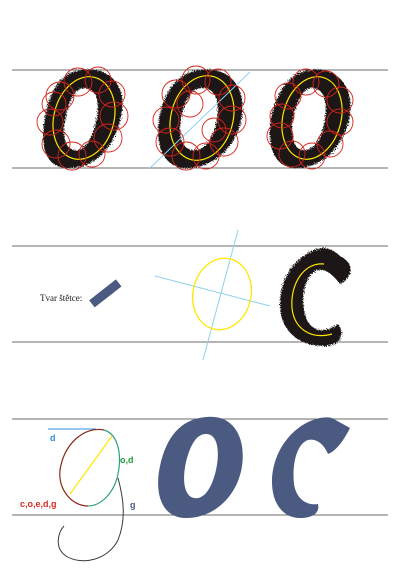 The image size is (400, 581). I want to click on stroke-order-diagram: d o,d c,o,e,d,g g, so click(78, 495).